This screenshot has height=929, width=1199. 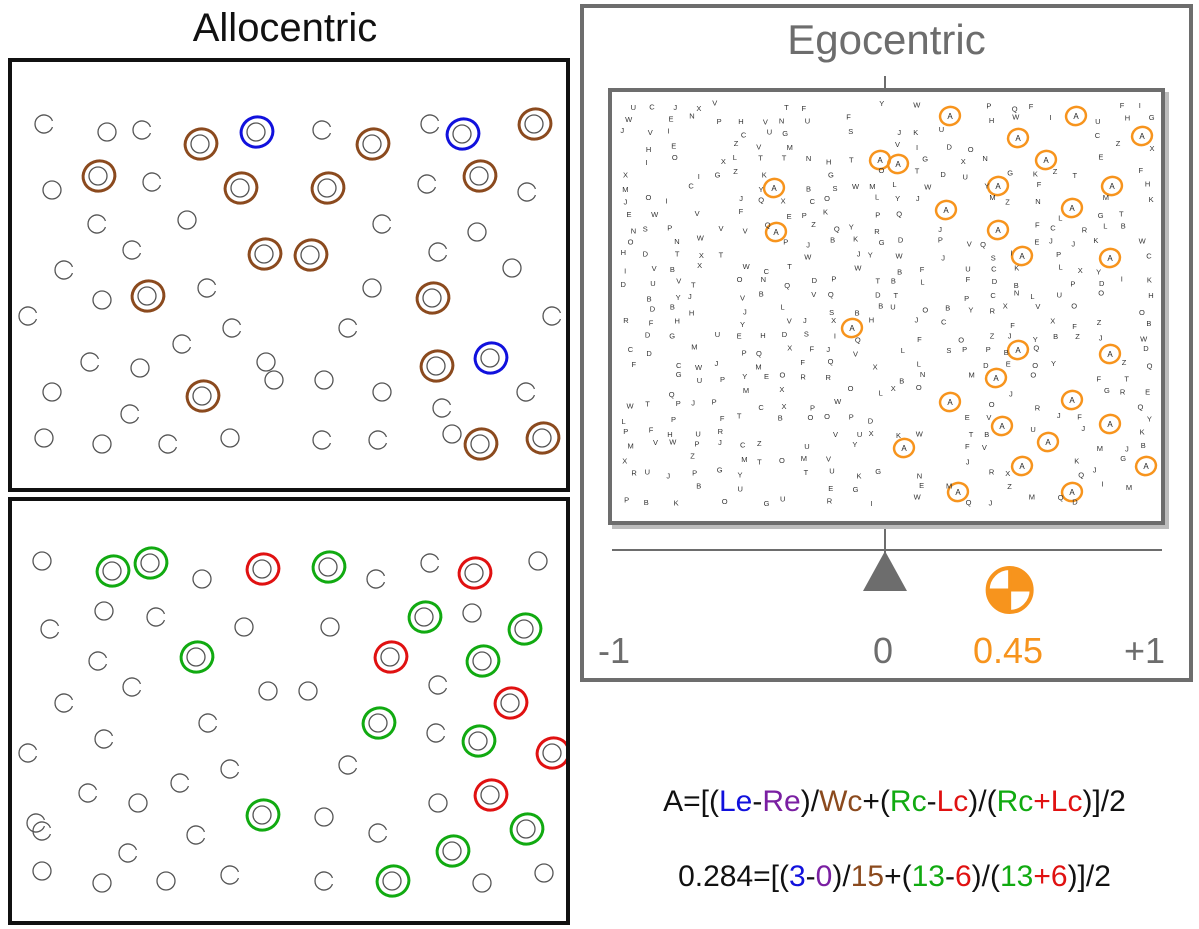 I want to click on formula-le-value: 3, so click(x=797, y=876).